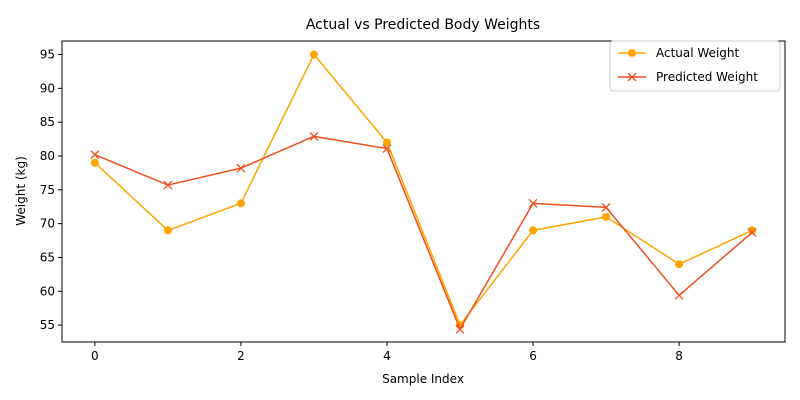 The image size is (800, 400). What do you see at coordinates (47, 224) in the screenshot?
I see `y-tick-label: 70` at bounding box center [47, 224].